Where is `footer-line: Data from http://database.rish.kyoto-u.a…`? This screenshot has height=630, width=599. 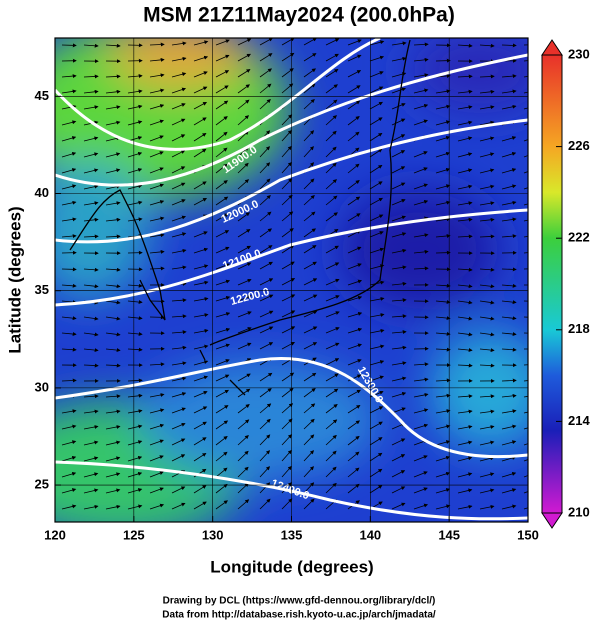
footer-line: Data from http://database.rish.kyoto-u.a… is located at coordinates (299, 615).